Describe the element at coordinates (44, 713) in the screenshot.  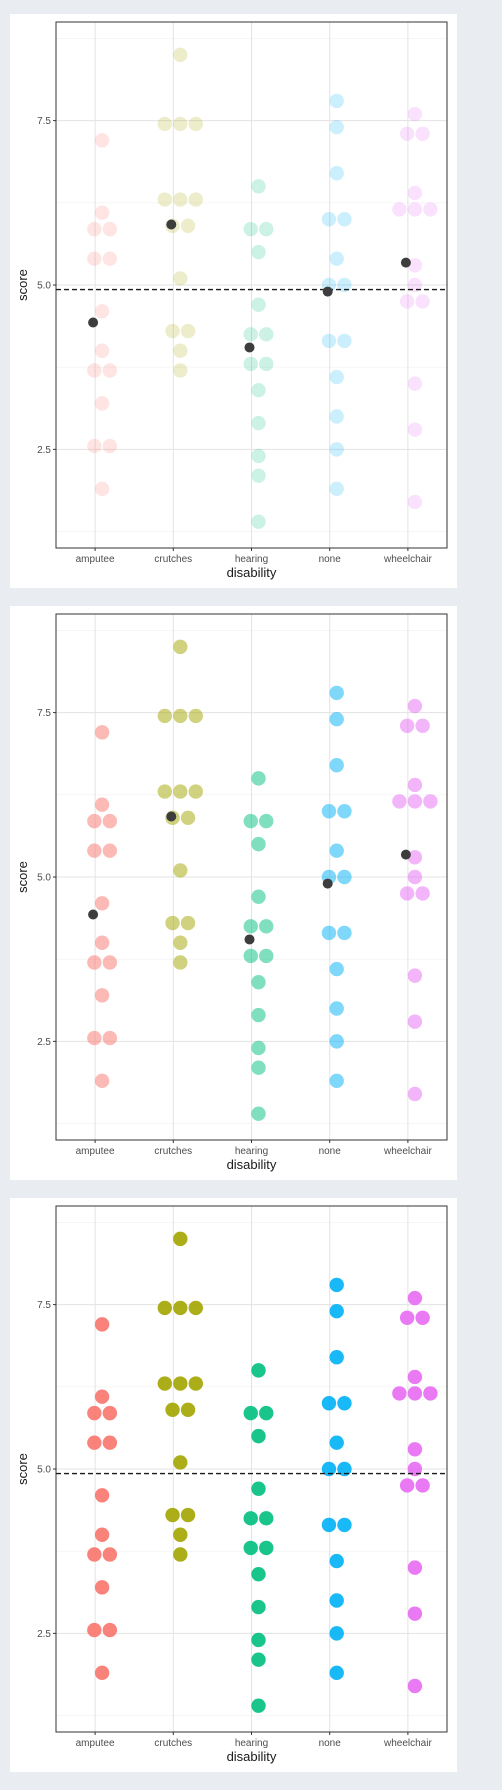
I see `y-tick-label: 7.5` at that location.